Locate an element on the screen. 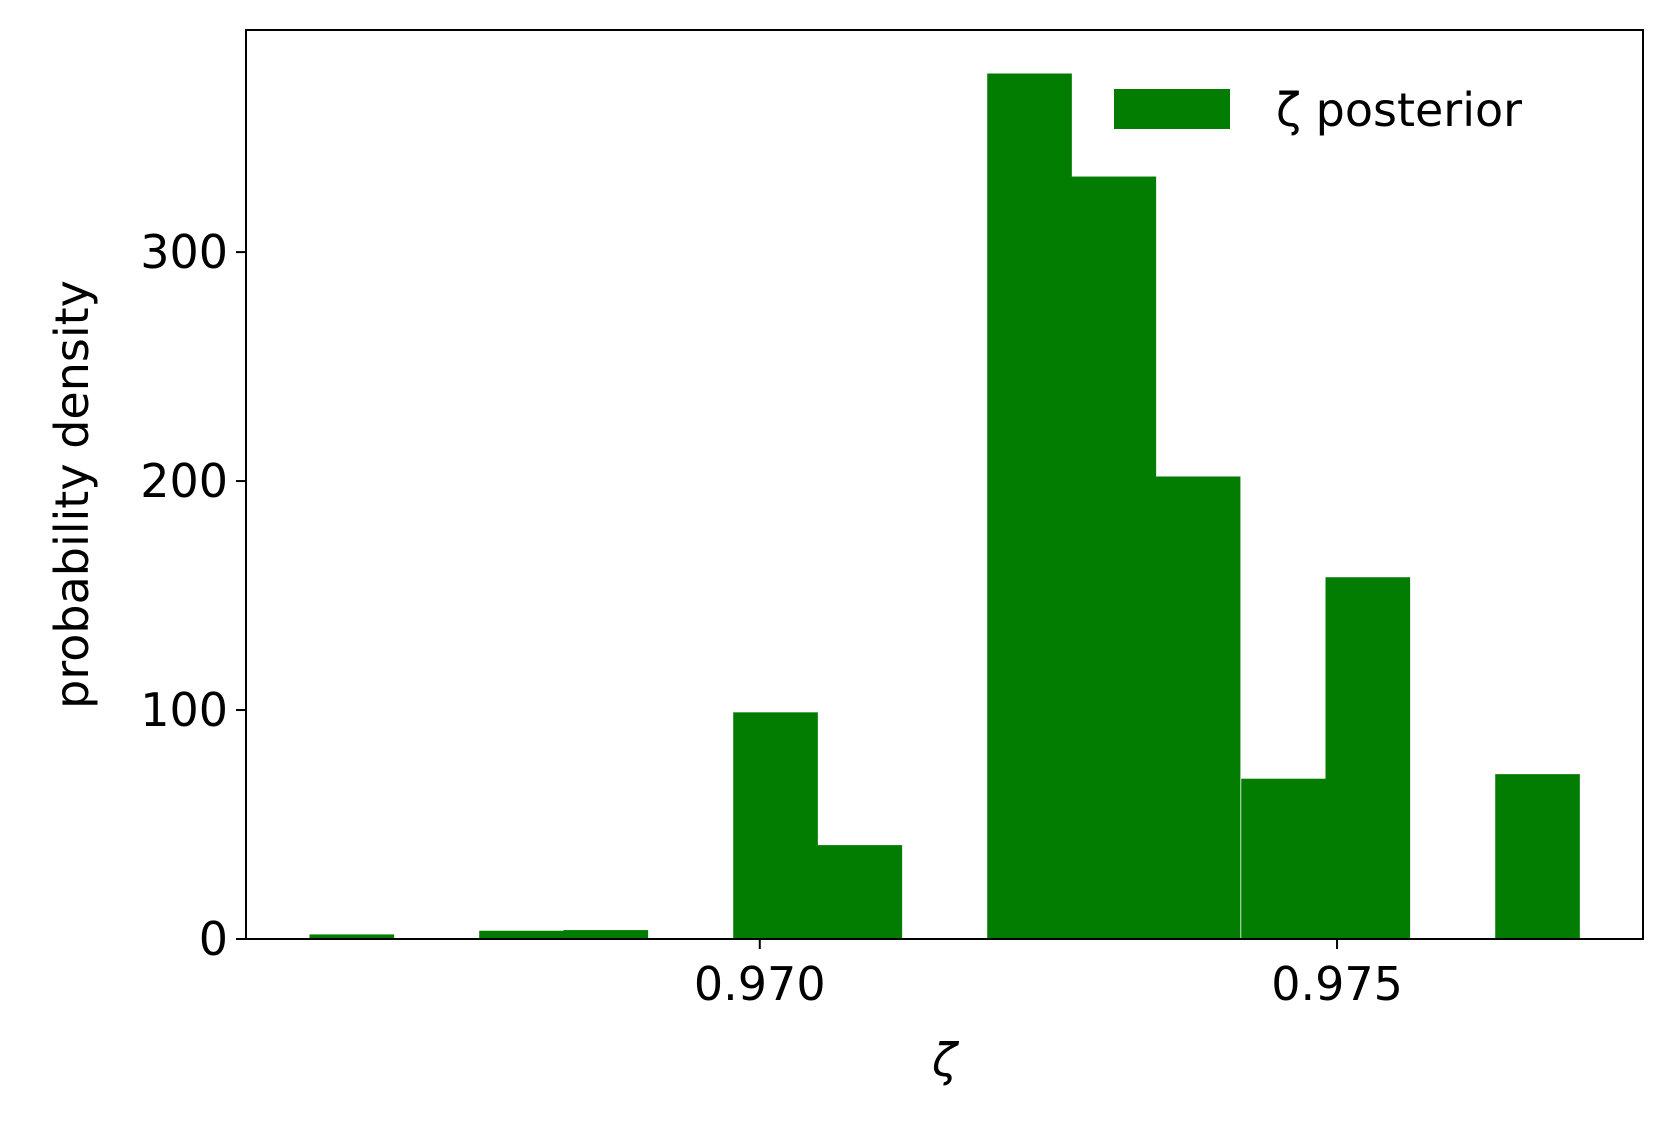 This screenshot has height=1129, width=1669. y-tick-label: 300 is located at coordinates (184, 252).